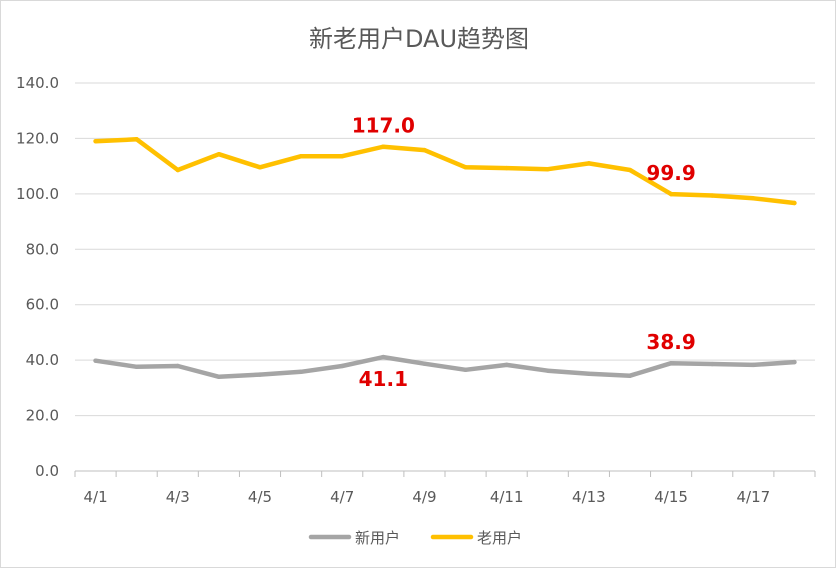  What do you see at coordinates (424, 497) in the screenshot?
I see `x-tick-label: 4/9` at bounding box center [424, 497].